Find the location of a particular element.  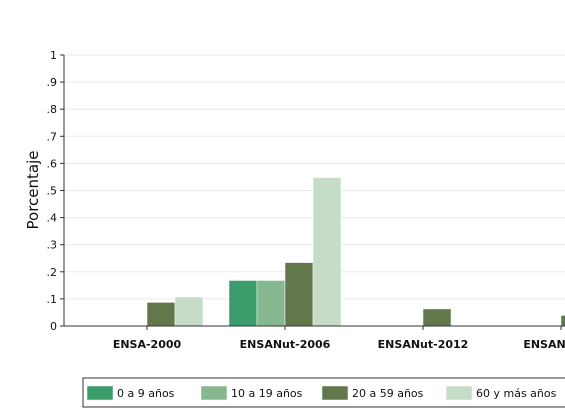

y-tick-label: .3 is located at coordinates (52, 245).